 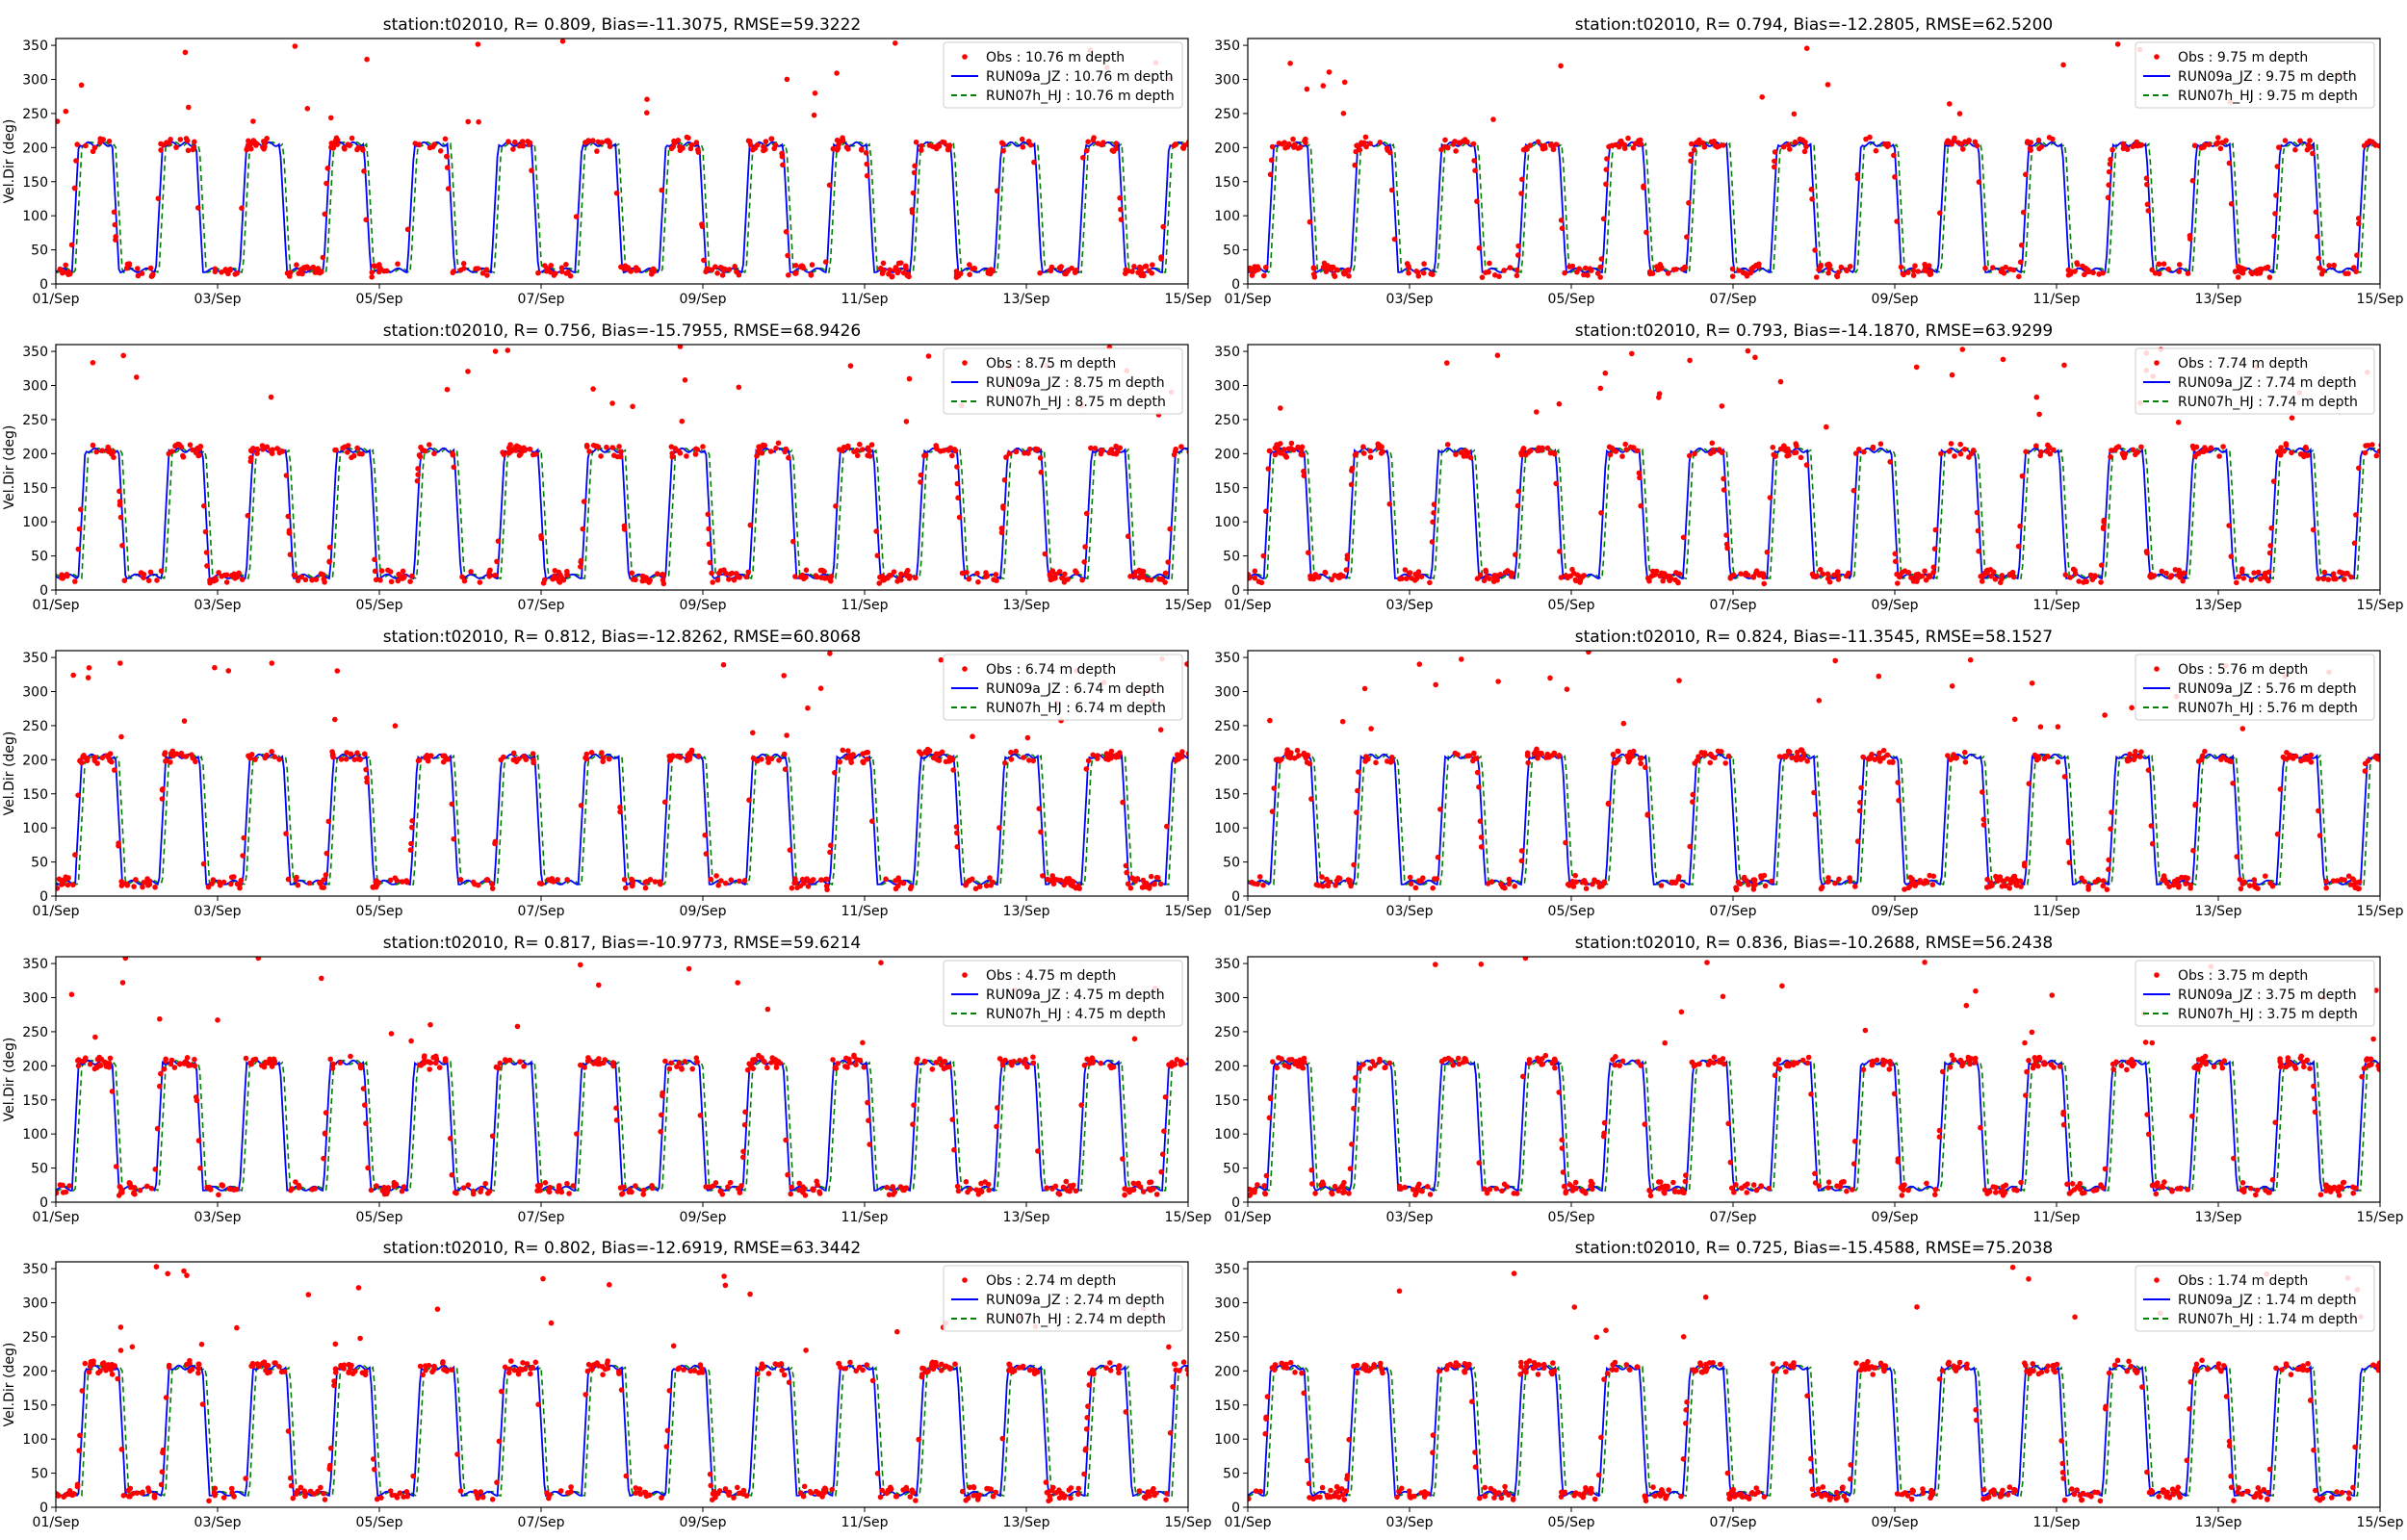 I want to click on x-tick-label: 07/Sep, so click(x=541, y=911).